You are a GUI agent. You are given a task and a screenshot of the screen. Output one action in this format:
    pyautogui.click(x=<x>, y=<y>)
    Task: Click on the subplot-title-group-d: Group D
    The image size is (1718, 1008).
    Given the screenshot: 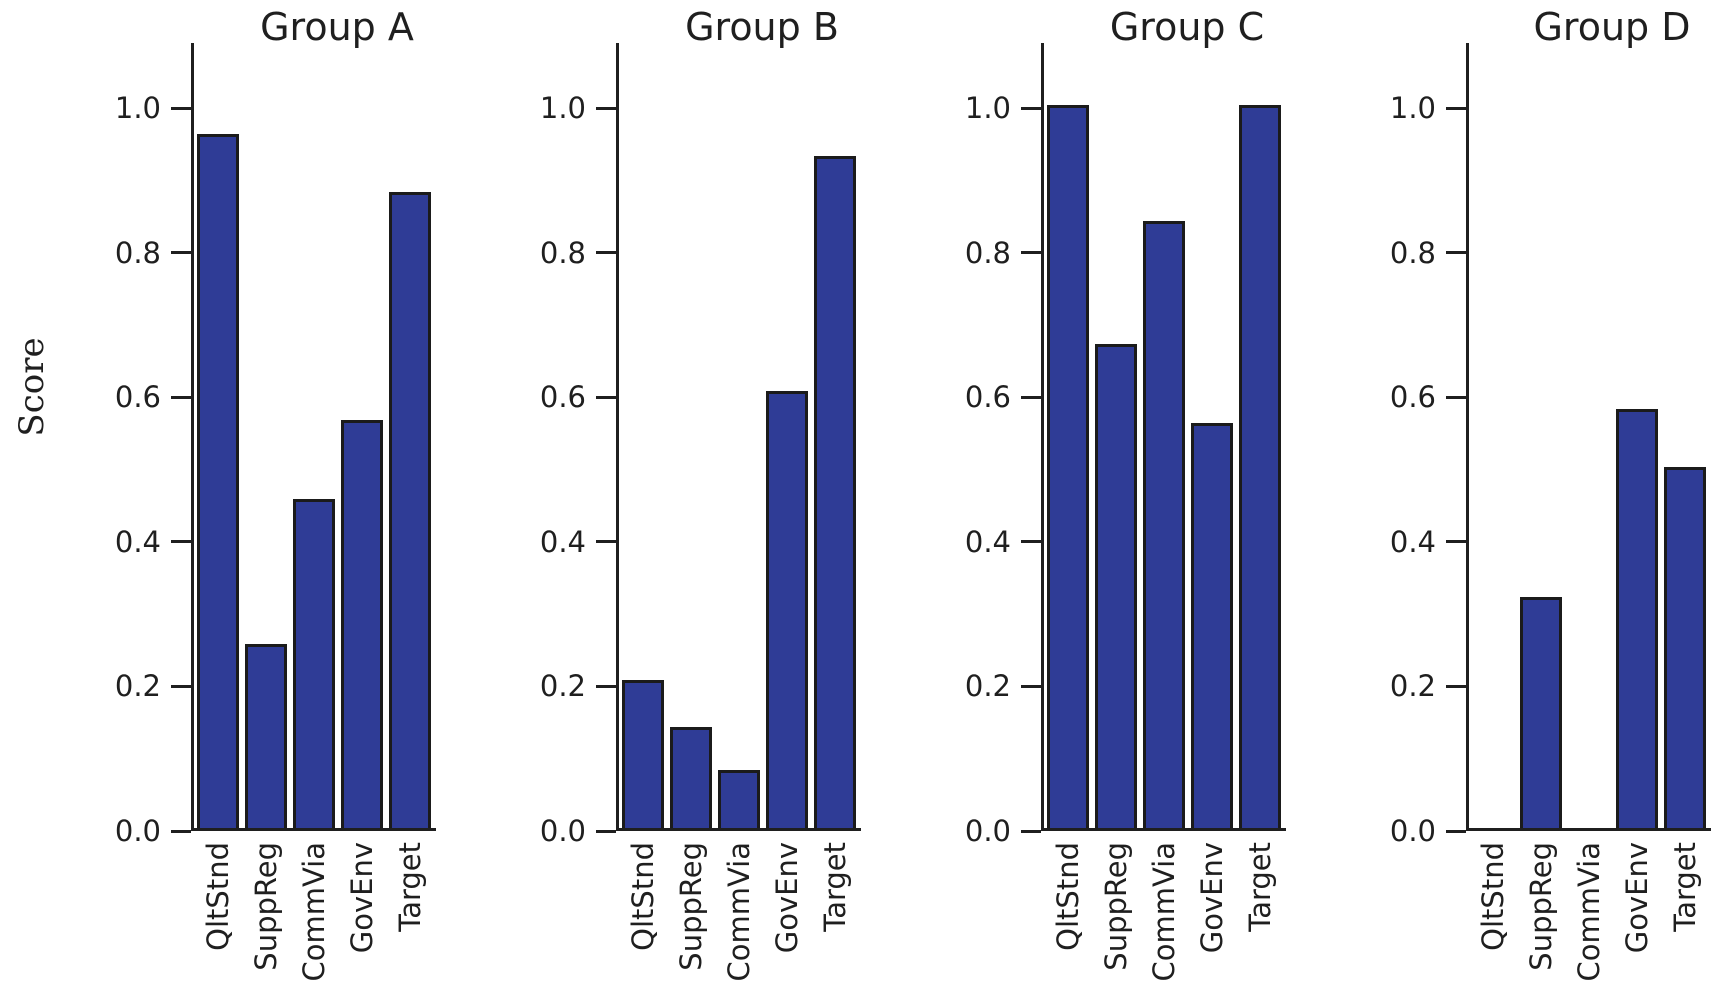 What is the action you would take?
    pyautogui.click(x=1612, y=27)
    